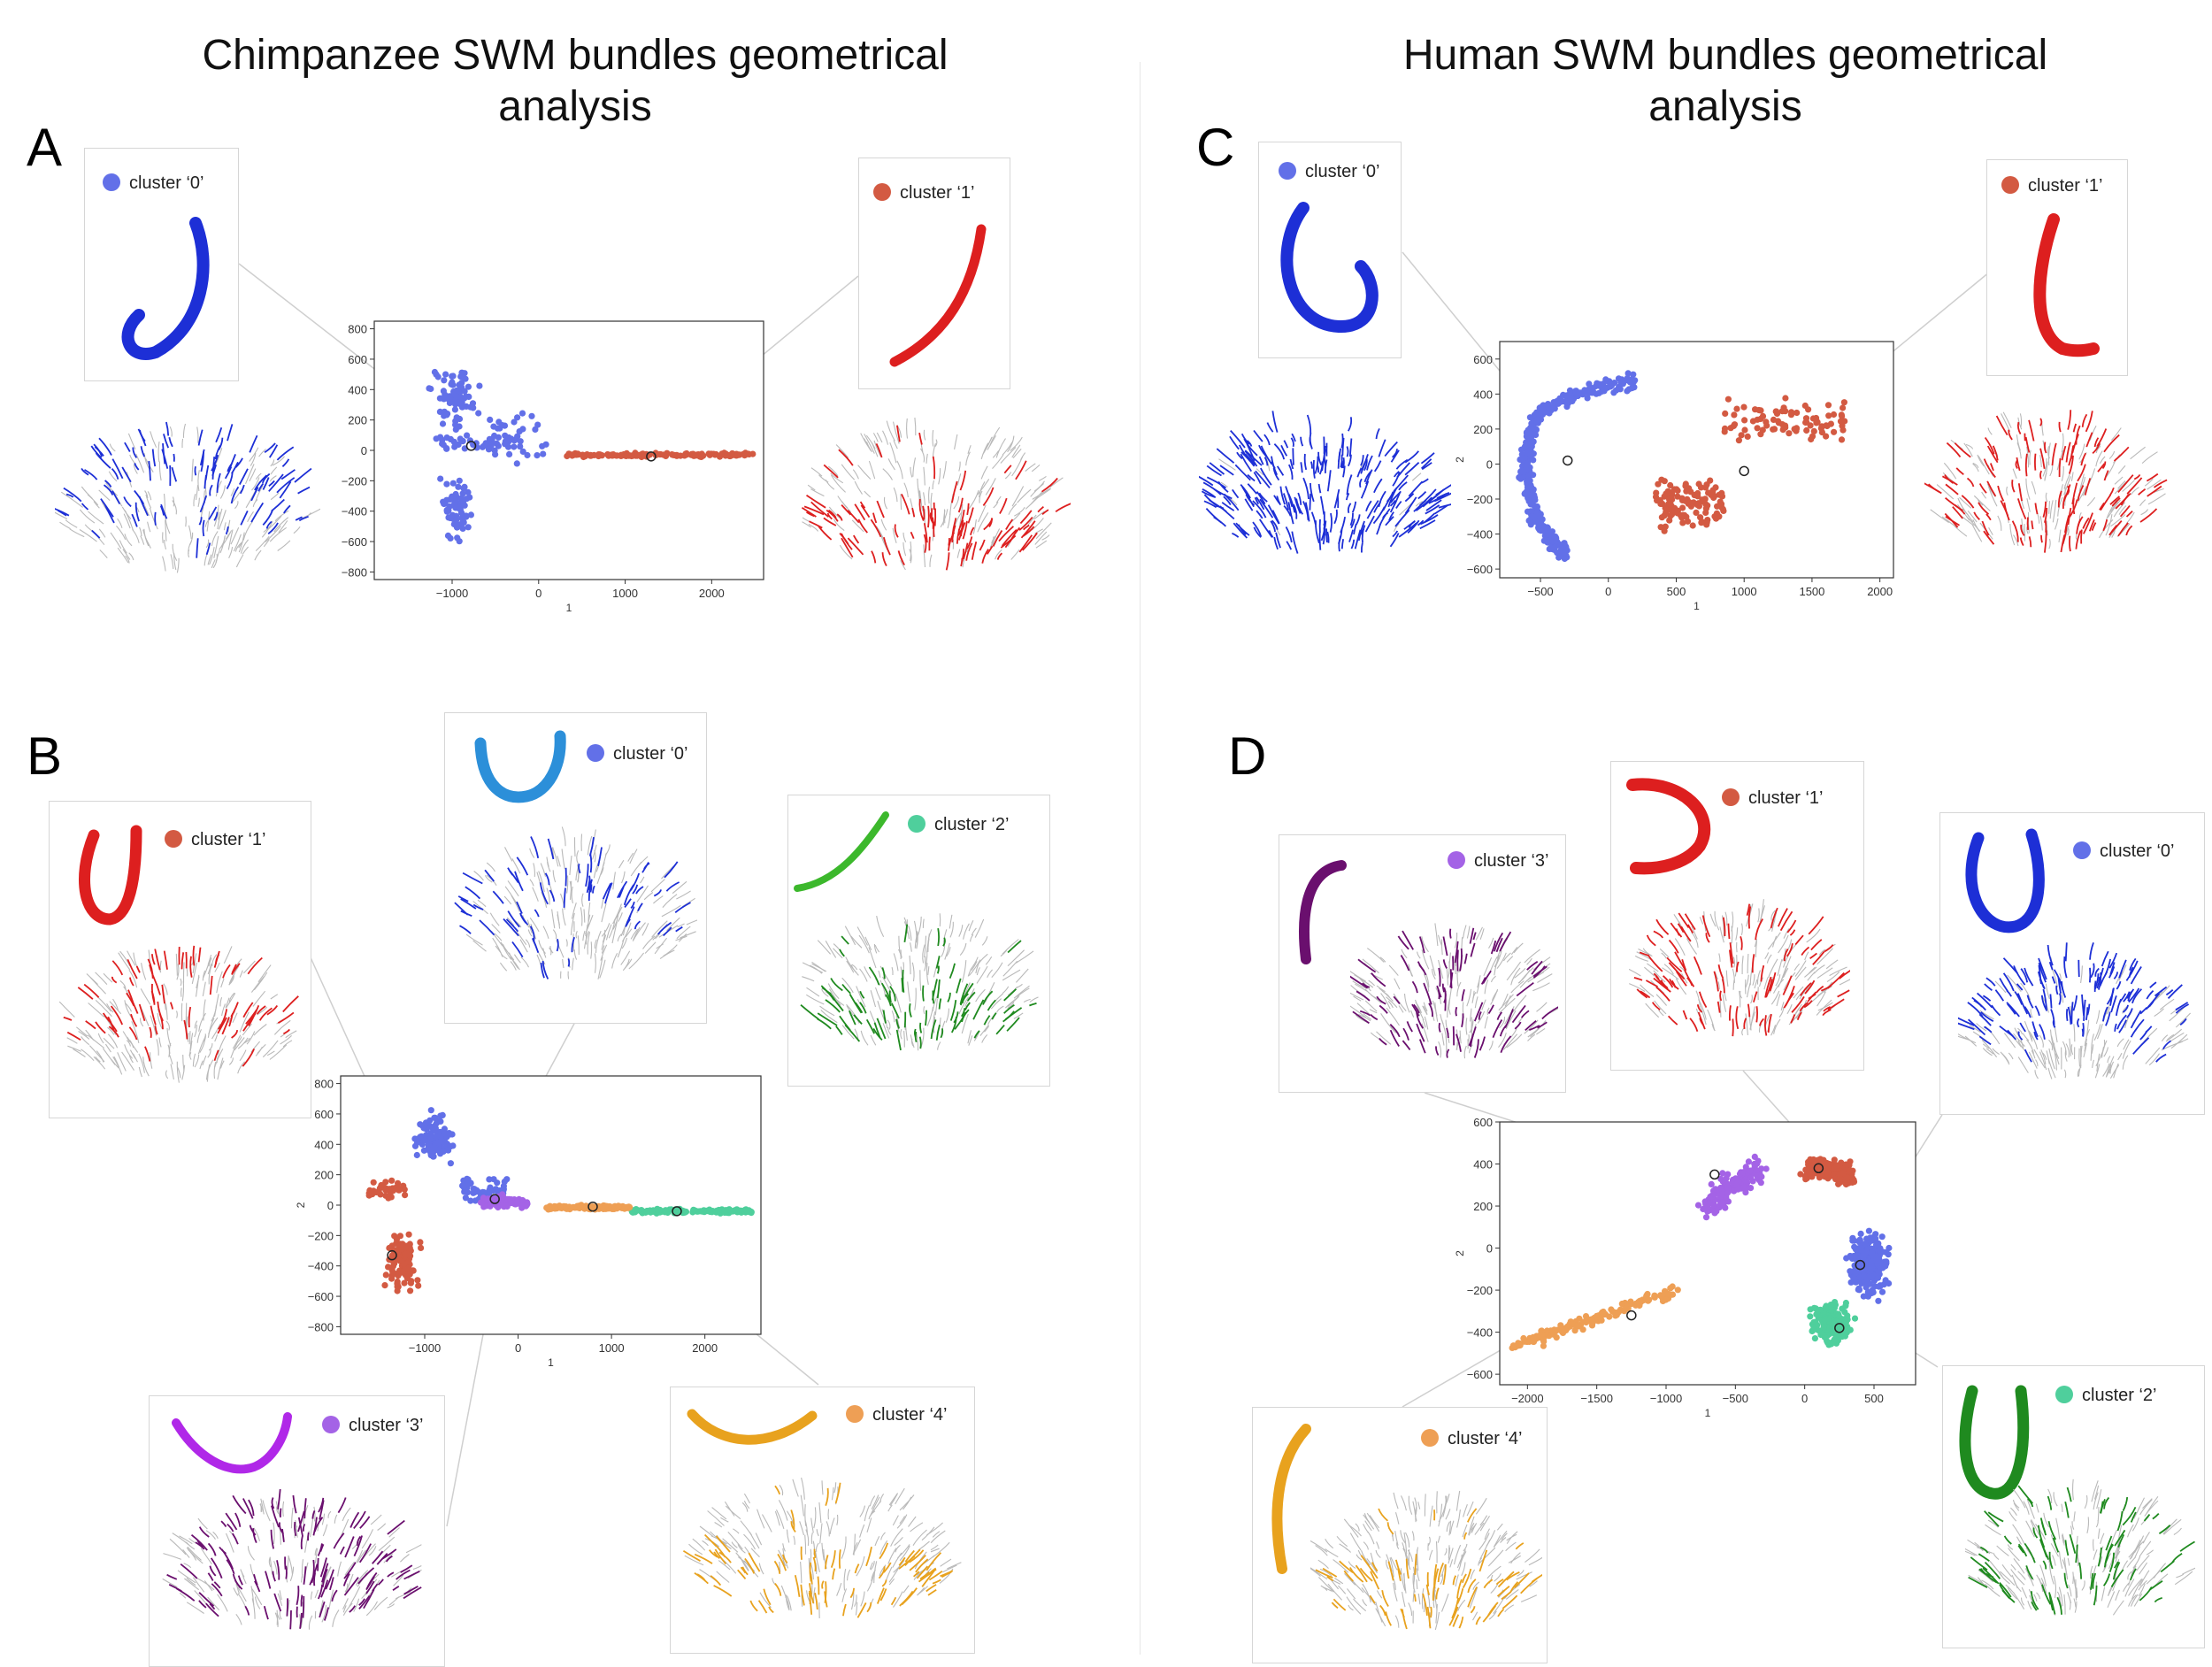  What do you see at coordinates (1666, 1398) in the screenshot?
I see `x-tick-label: −1000` at bounding box center [1666, 1398].